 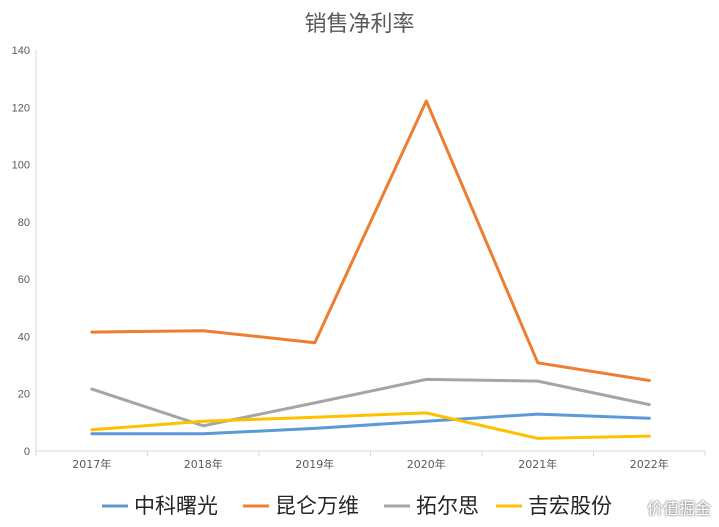 I want to click on watermark: 价值掘金, so click(x=678, y=508).